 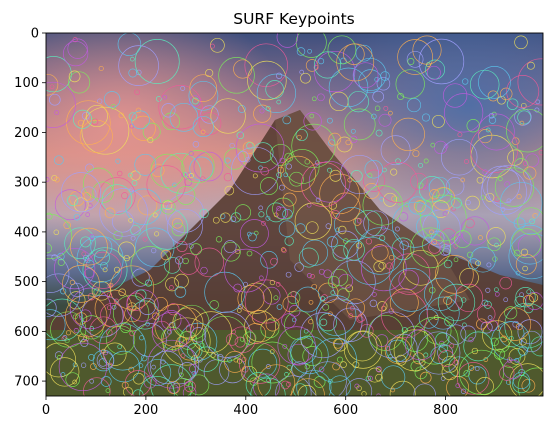 I want to click on x-tick-label: 800, so click(x=445, y=410).